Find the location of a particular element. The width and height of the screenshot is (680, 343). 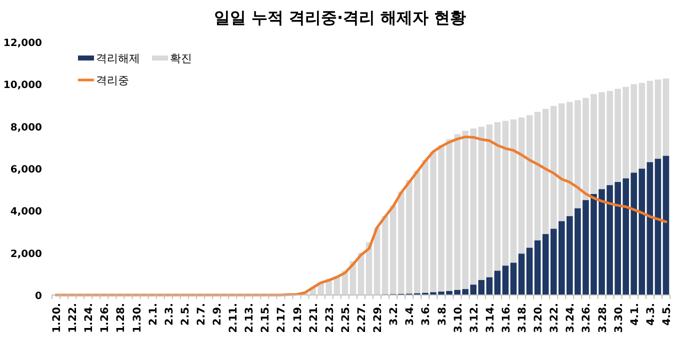

x-tick-label: 4.1. is located at coordinates (634, 314).